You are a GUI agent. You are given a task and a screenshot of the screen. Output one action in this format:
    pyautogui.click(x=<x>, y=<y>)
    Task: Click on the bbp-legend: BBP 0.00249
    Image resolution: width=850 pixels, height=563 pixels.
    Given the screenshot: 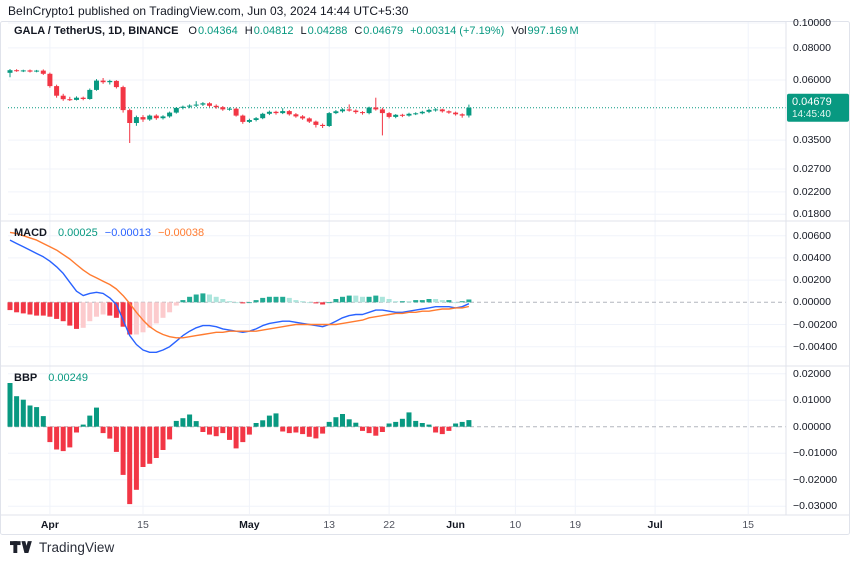 What is the action you would take?
    pyautogui.click(x=51, y=378)
    